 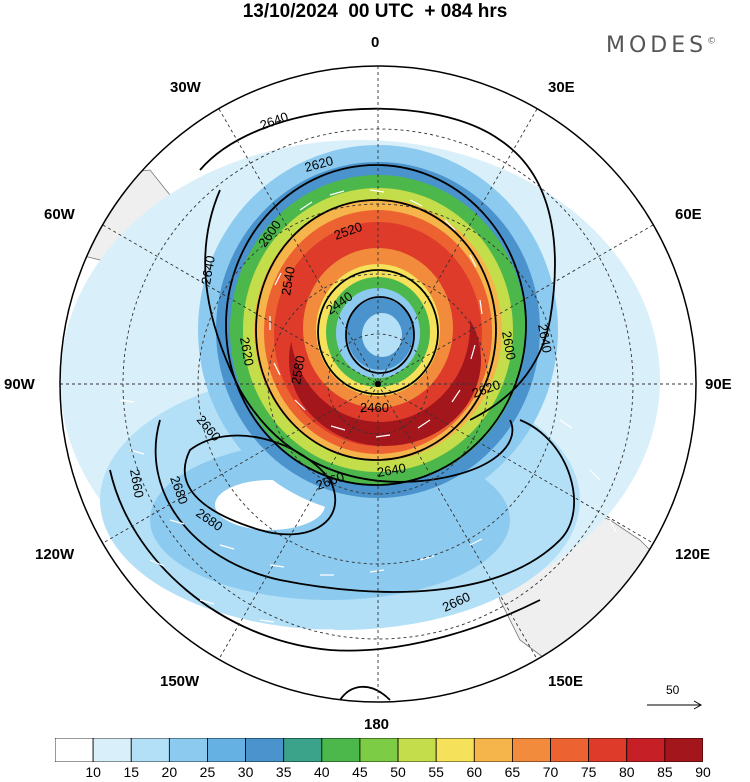 What do you see at coordinates (185, 87) in the screenshot?
I see `lon-label-30w: 30W` at bounding box center [185, 87].